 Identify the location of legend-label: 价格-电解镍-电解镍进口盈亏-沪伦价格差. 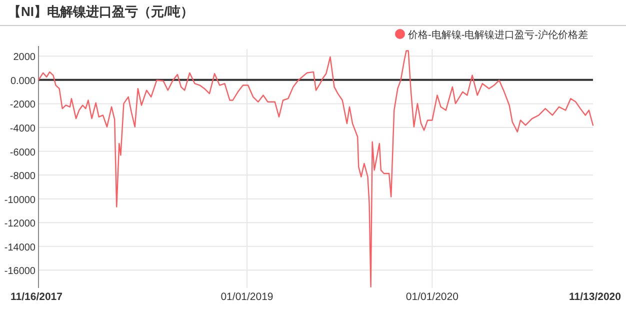
(497, 35).